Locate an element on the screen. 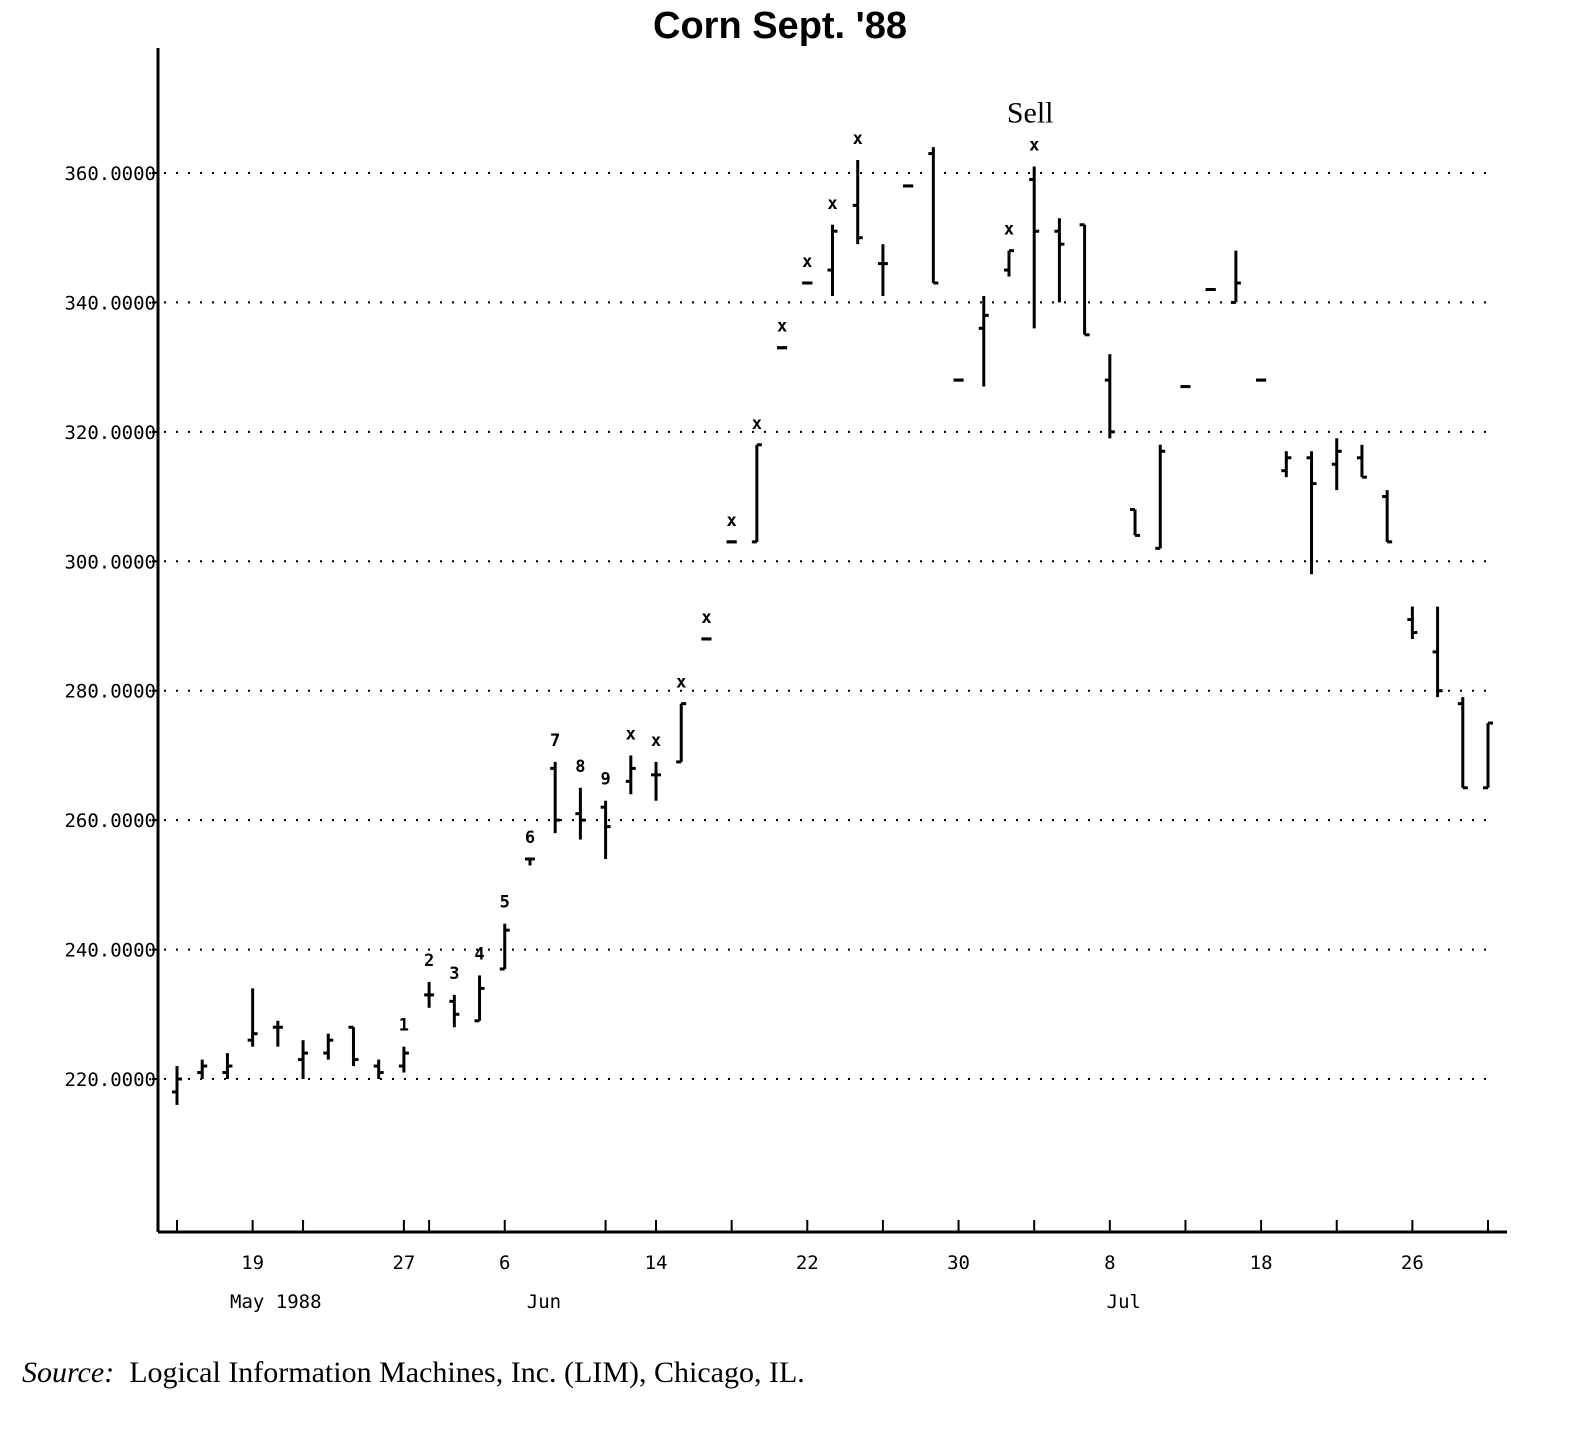 The width and height of the screenshot is (1592, 1432). y-tick-label: 340.0000 is located at coordinates (110, 303).